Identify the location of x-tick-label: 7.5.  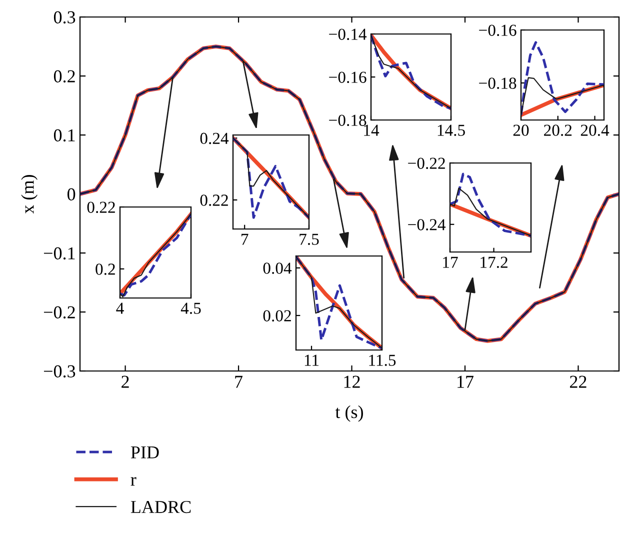
(309, 239).